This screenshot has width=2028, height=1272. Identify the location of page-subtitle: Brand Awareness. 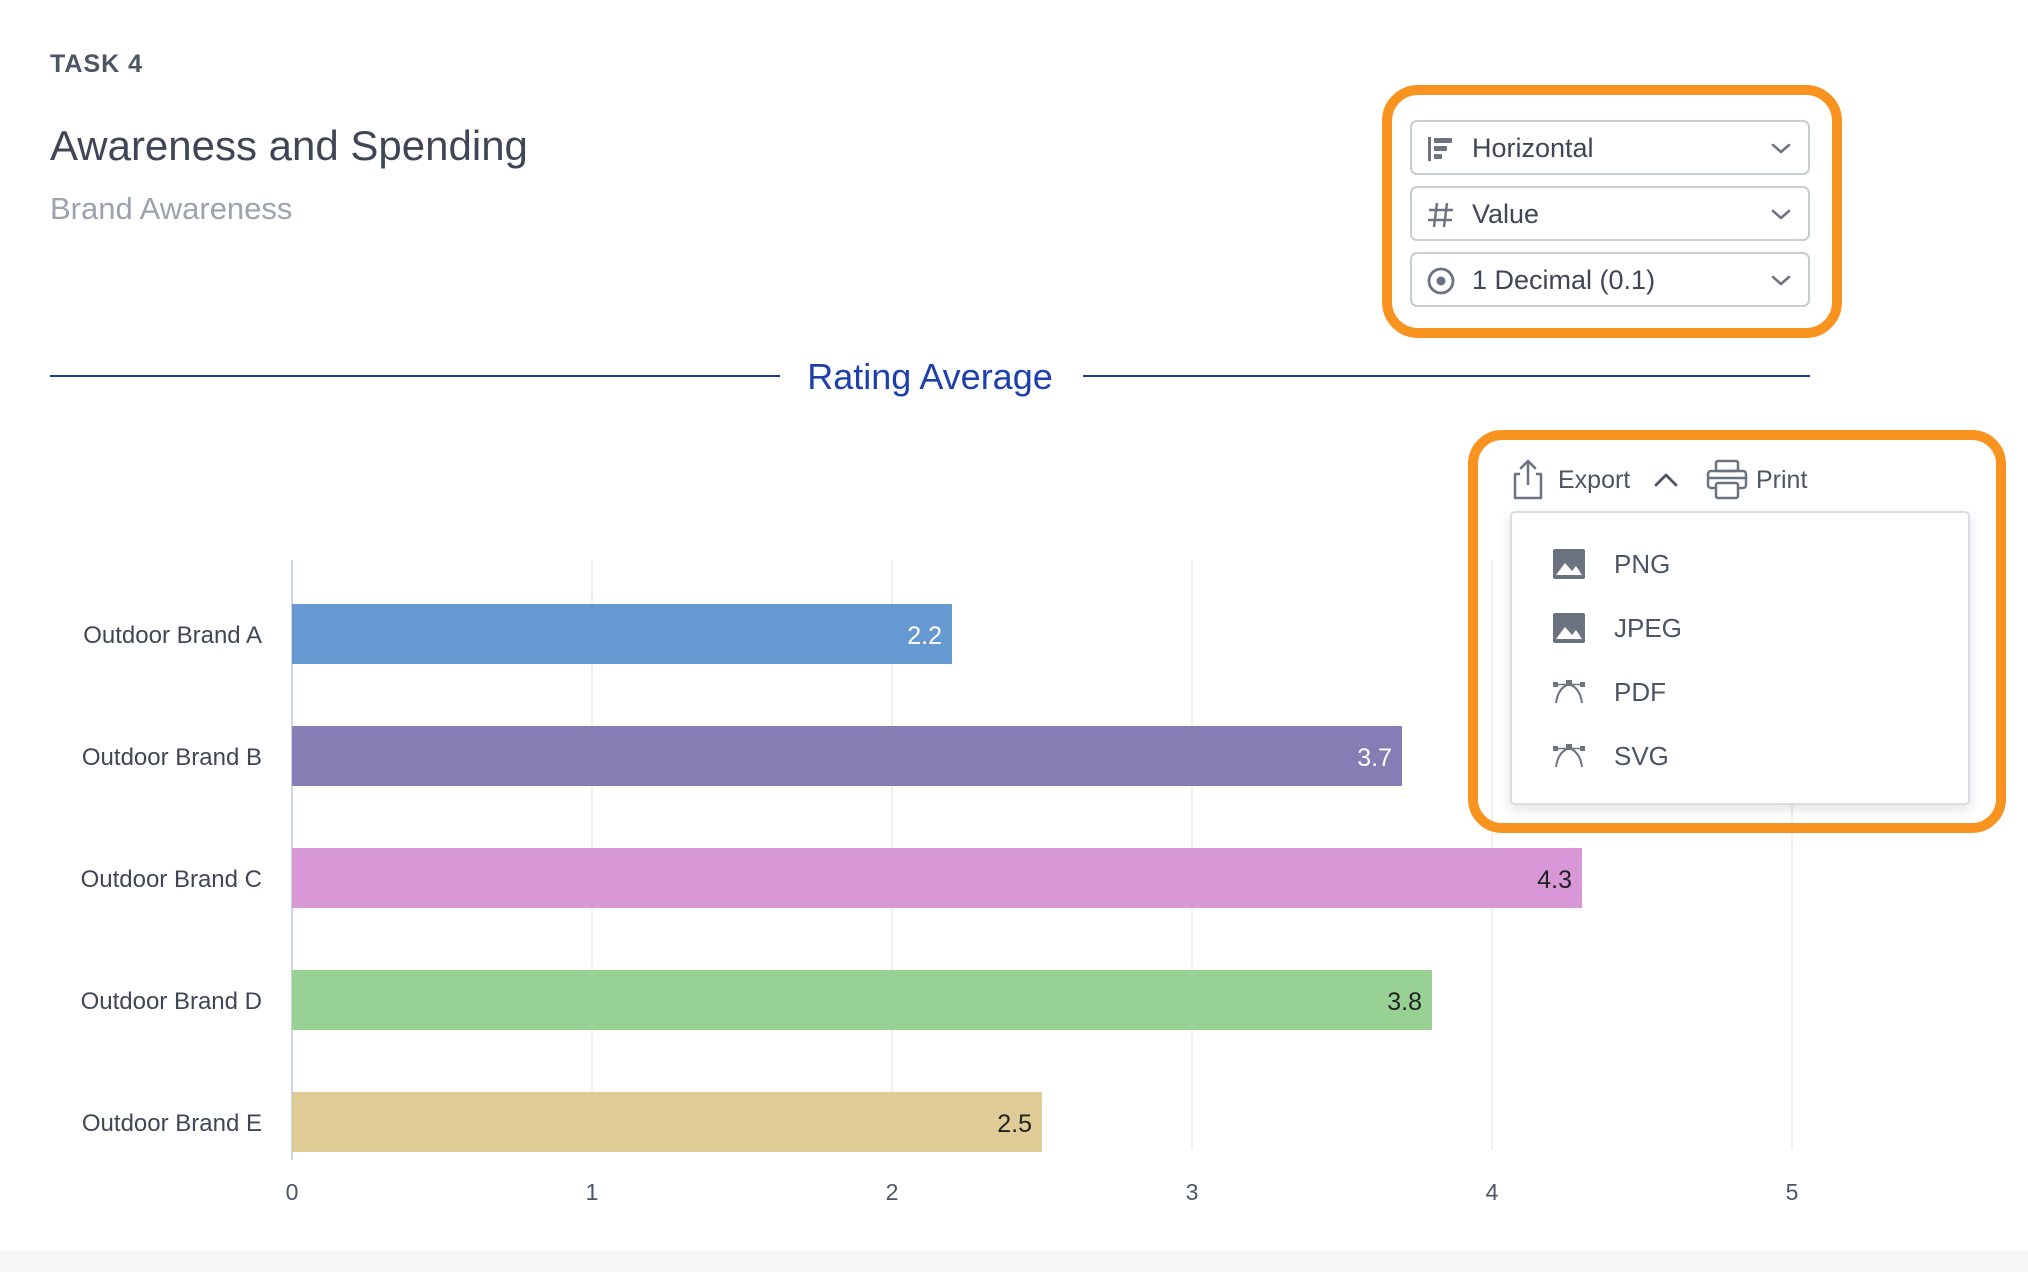
(171, 208).